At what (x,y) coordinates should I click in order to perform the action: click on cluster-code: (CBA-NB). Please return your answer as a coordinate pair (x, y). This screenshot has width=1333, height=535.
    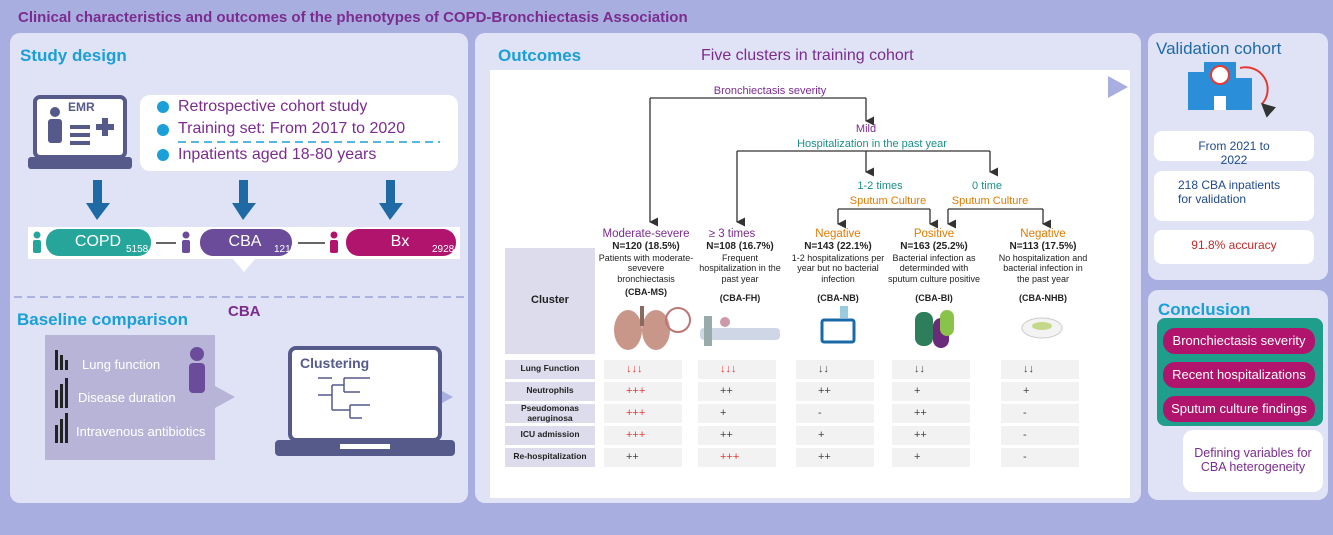
    Looking at the image, I should click on (838, 298).